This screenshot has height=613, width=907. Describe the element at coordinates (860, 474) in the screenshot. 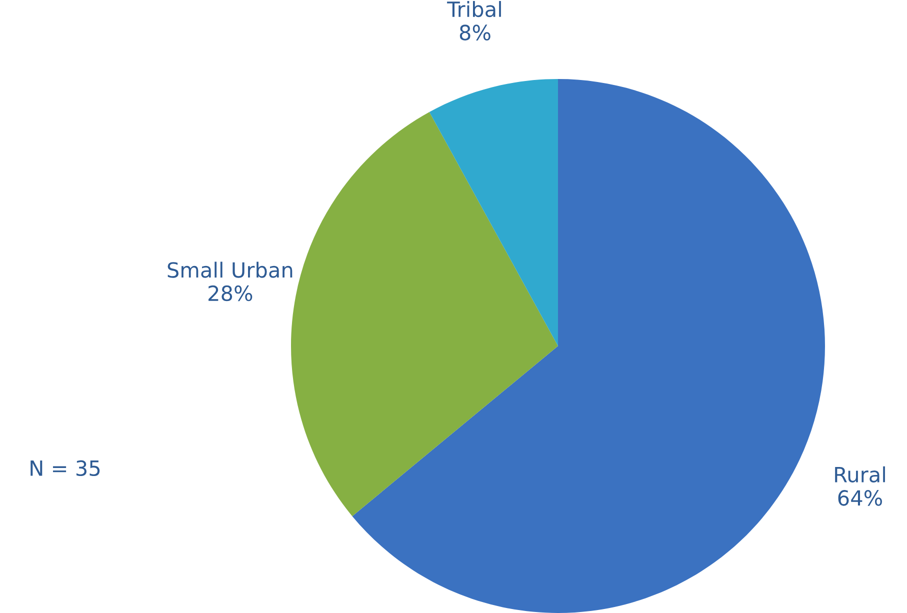

I see `slice-label: Rural` at that location.